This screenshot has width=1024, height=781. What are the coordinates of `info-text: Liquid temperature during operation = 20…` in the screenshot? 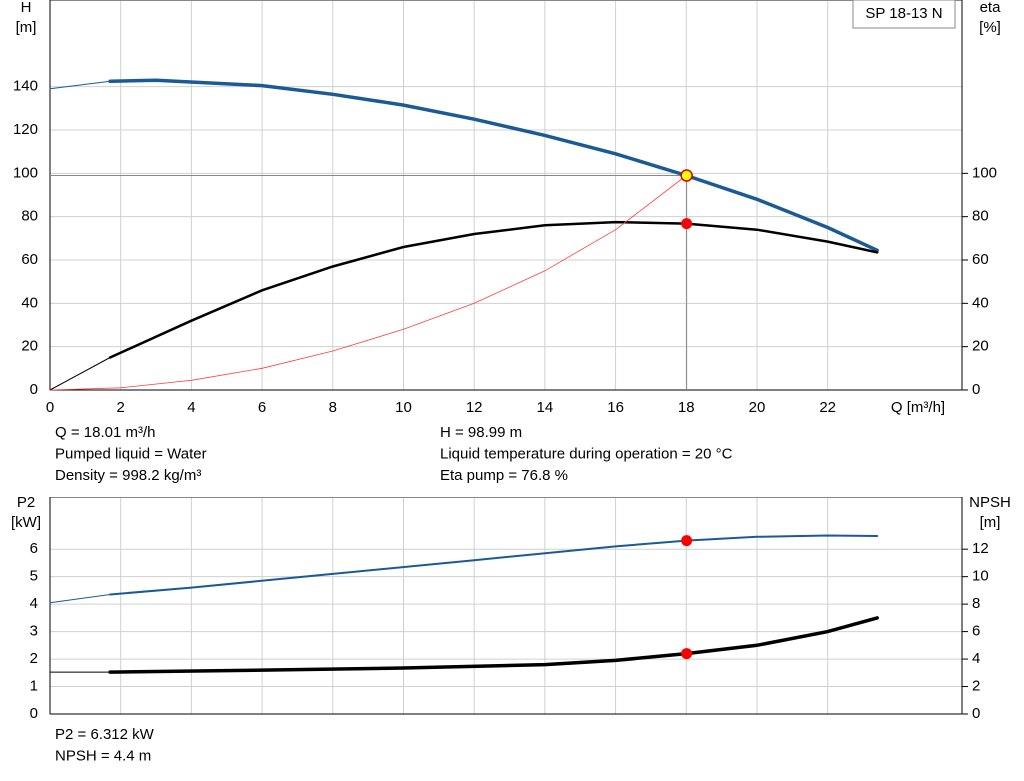 It's located at (586, 453).